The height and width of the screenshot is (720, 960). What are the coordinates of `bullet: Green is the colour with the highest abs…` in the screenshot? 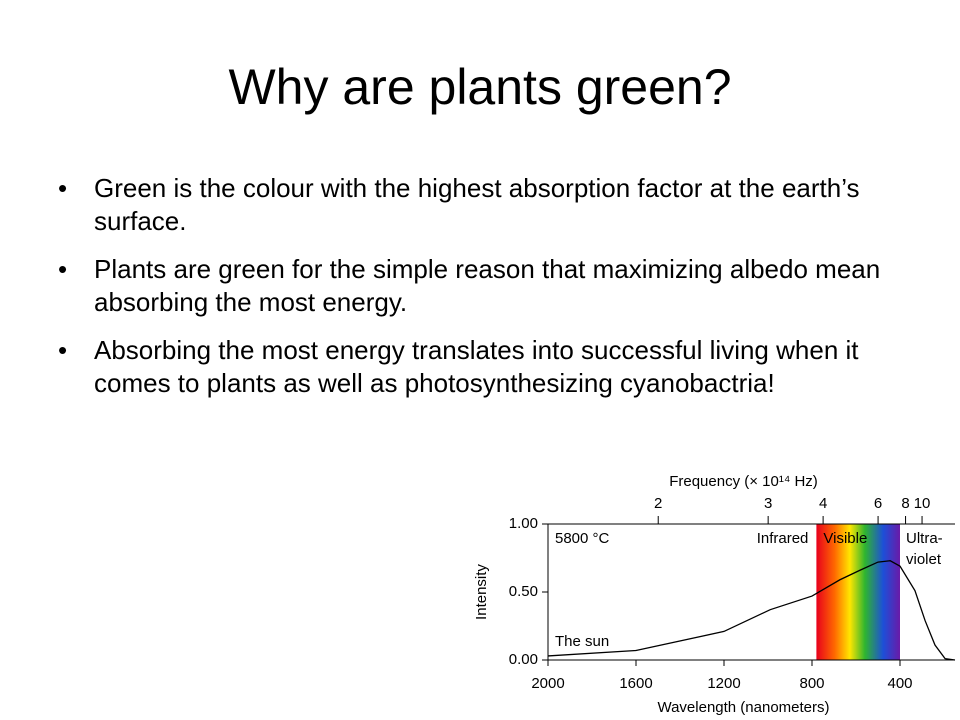 It's located at (473, 205).